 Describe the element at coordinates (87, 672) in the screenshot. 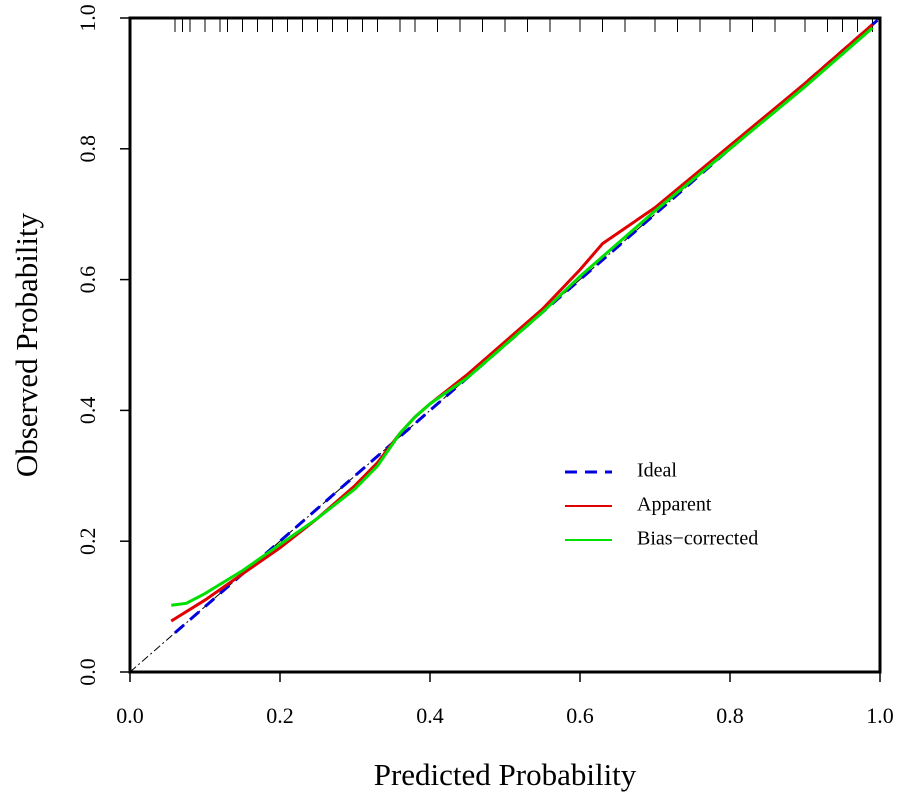

I see `y-tick-label: 0.0` at that location.